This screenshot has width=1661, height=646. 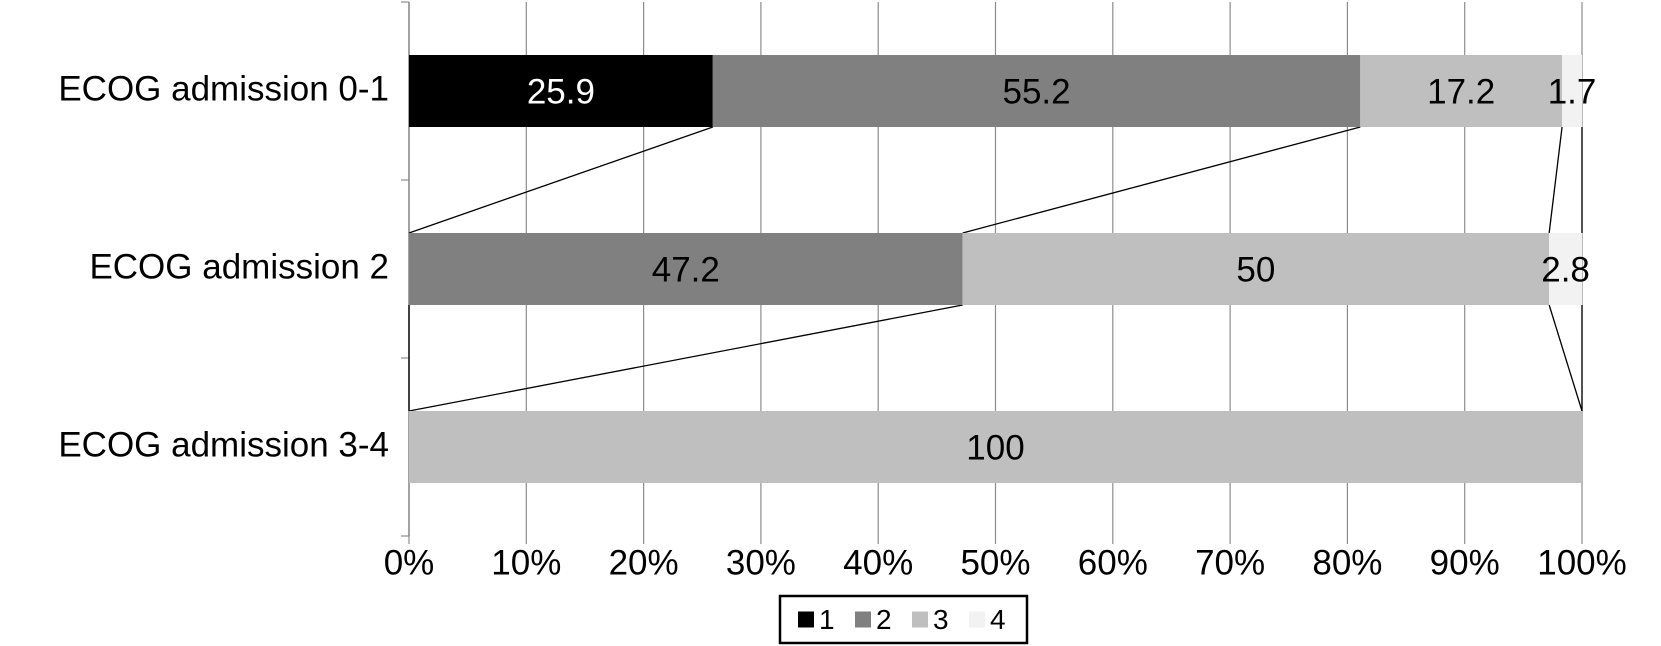 I want to click on data-label: 17.2, so click(x=1461, y=91).